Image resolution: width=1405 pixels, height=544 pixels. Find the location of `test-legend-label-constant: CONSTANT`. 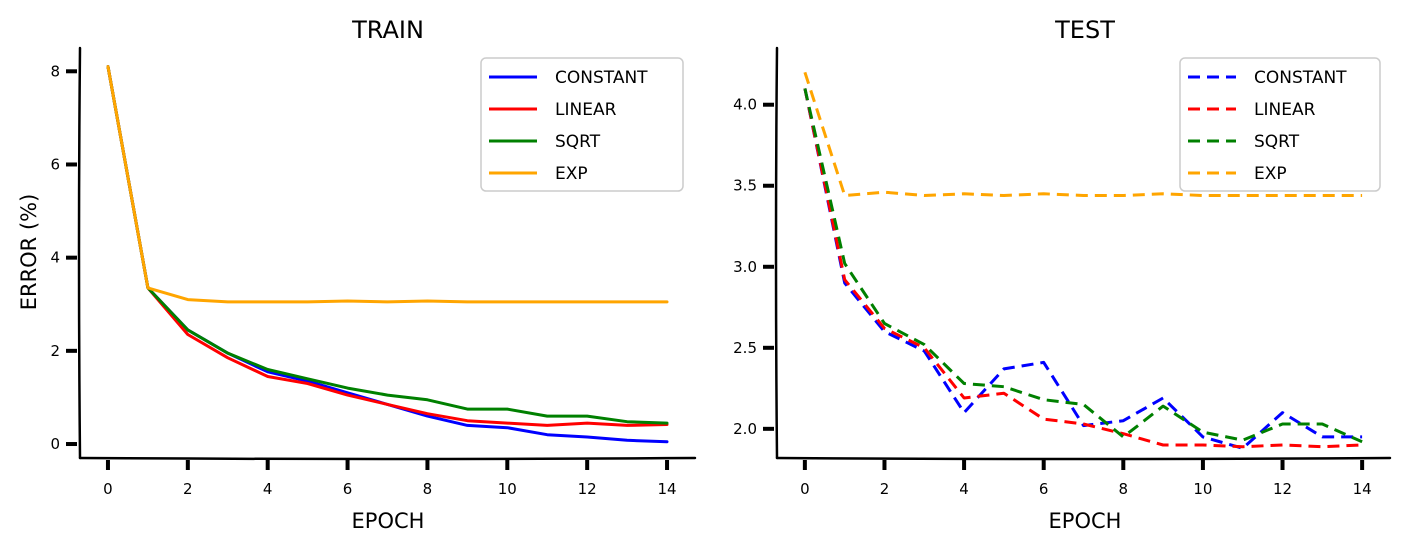

test-legend-label-constant: CONSTANT is located at coordinates (1300, 78).